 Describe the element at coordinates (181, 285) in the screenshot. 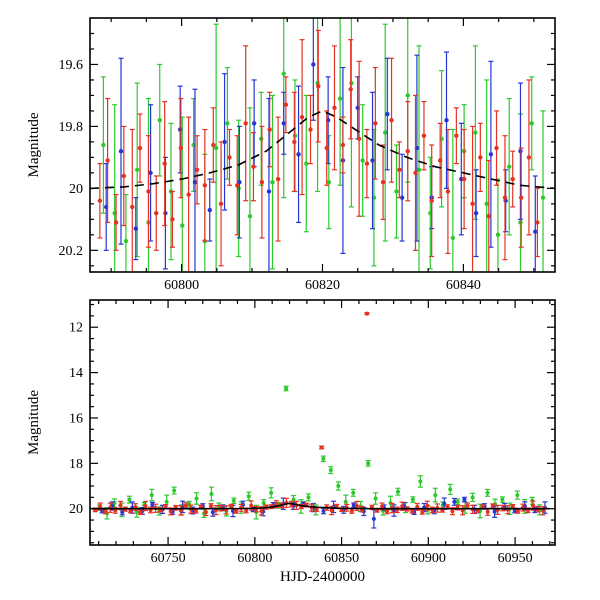

I see `zoom-panel-x-tick-label: 60800` at that location.